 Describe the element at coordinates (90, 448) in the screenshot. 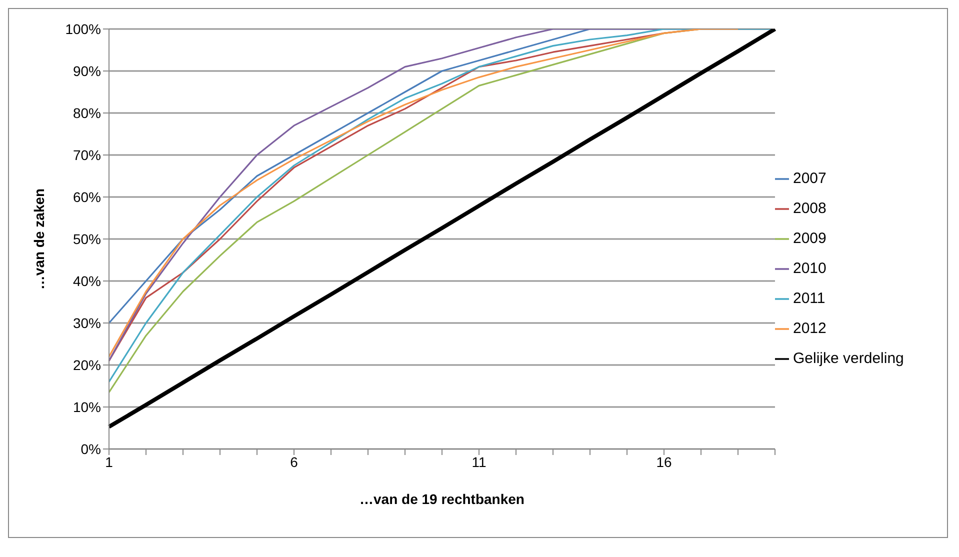

I see `y-tick-label: 0%` at that location.